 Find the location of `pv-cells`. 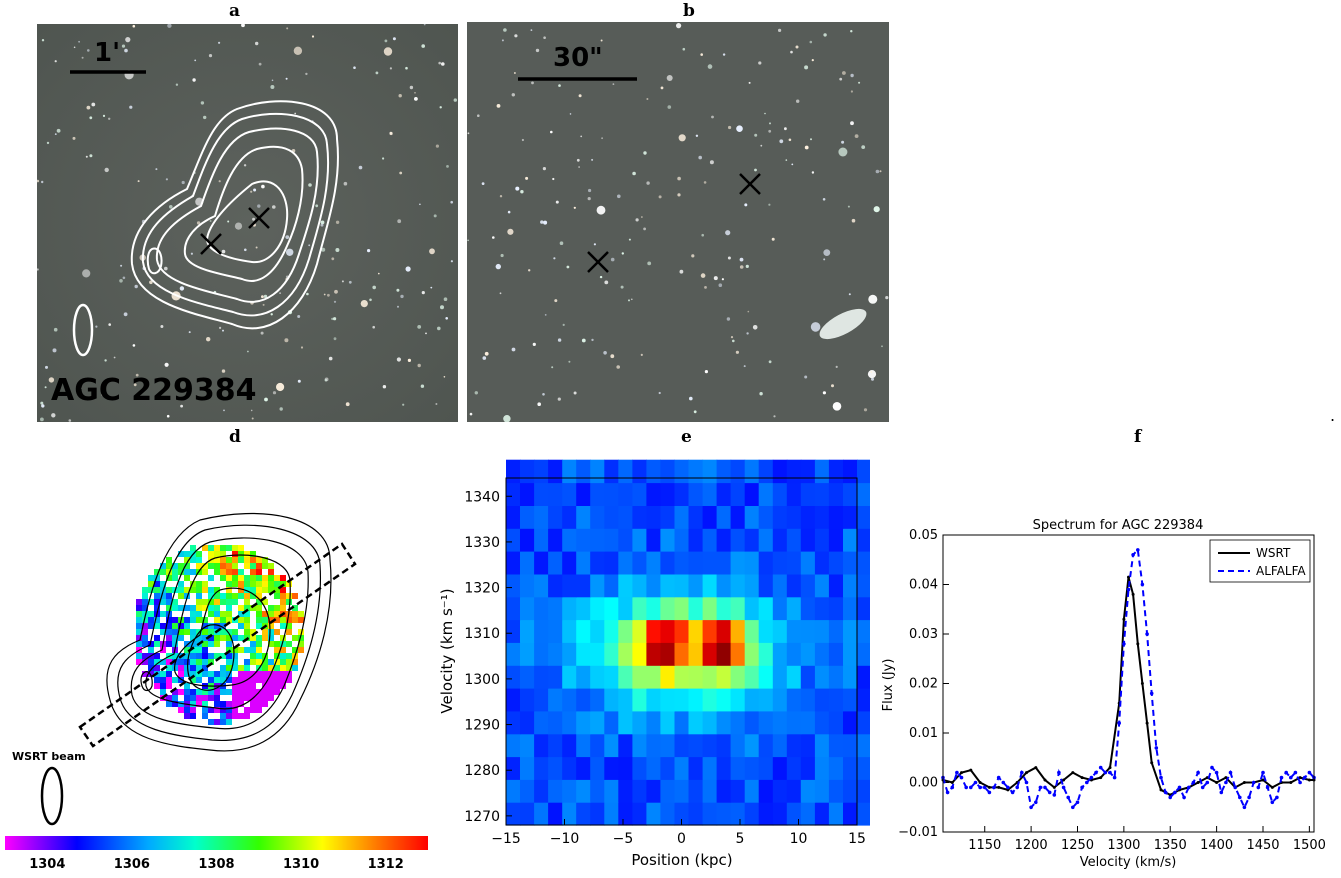

pv-cells is located at coordinates (689, 642).